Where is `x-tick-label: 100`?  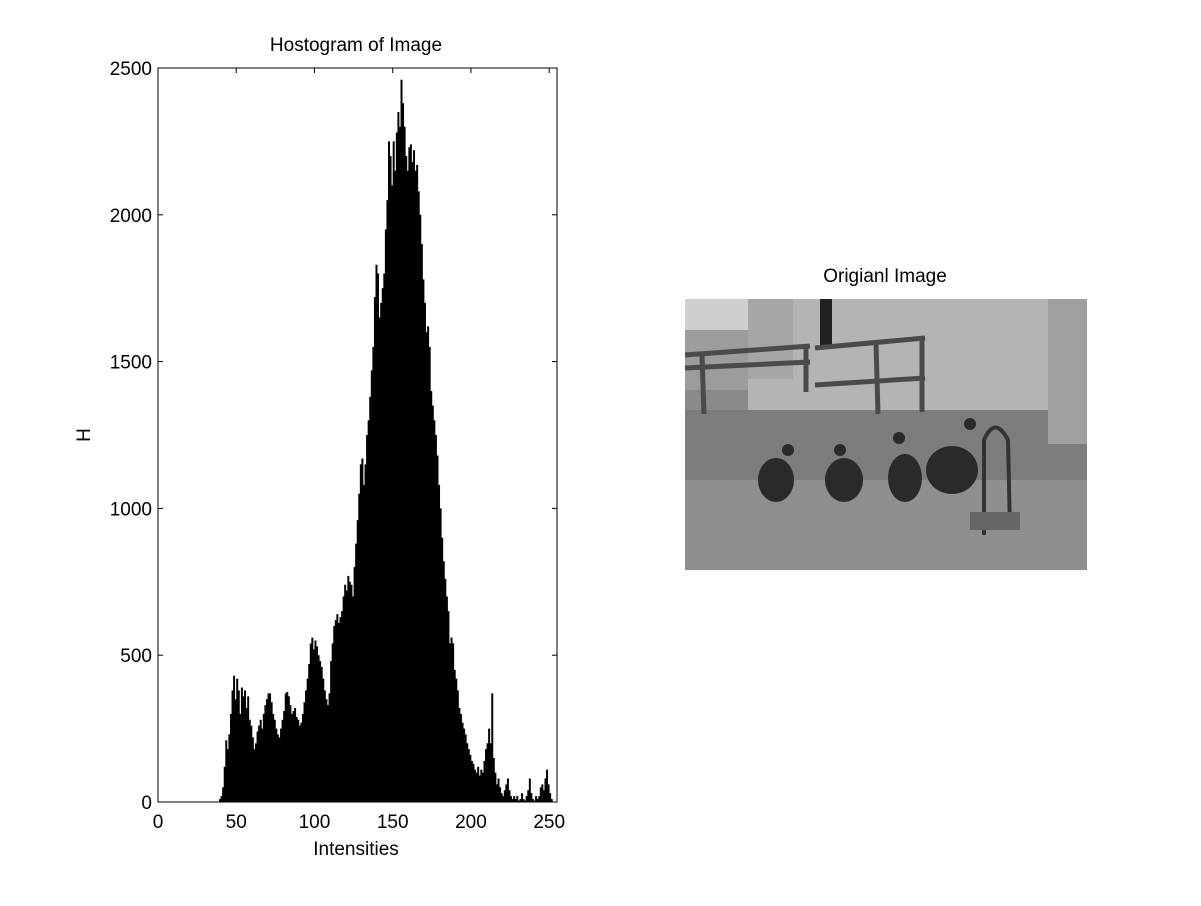 x-tick-label: 100 is located at coordinates (315, 822).